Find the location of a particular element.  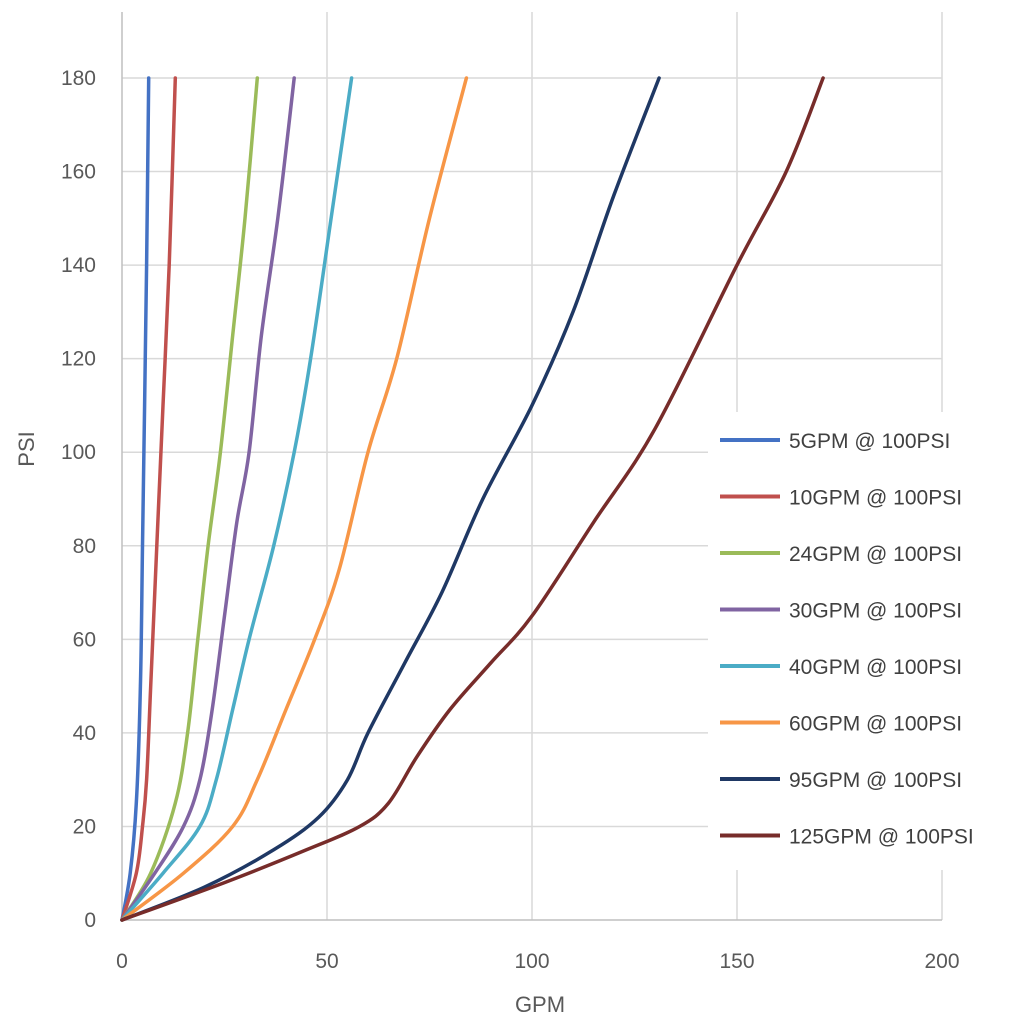

y-tick-label: 60 is located at coordinates (84, 639).